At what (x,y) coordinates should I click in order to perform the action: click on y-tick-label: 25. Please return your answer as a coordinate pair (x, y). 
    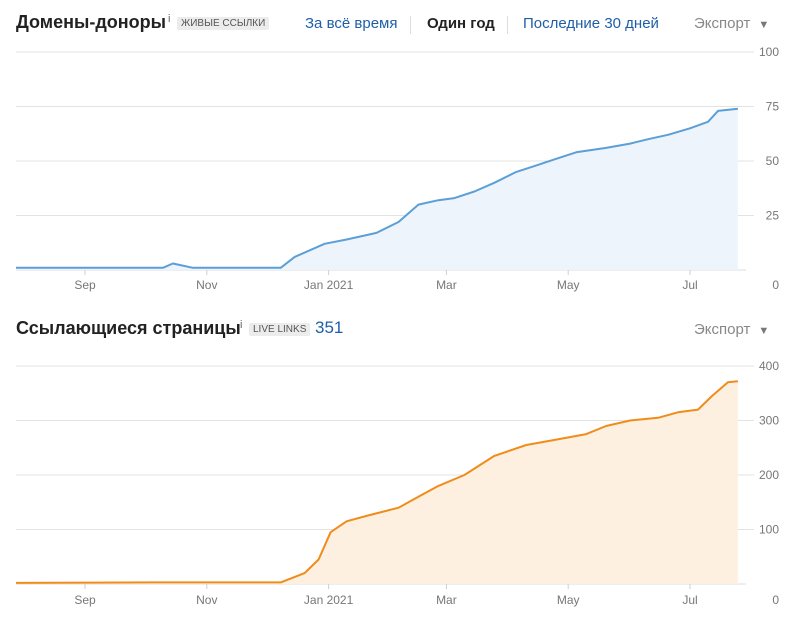
    Looking at the image, I should click on (773, 216).